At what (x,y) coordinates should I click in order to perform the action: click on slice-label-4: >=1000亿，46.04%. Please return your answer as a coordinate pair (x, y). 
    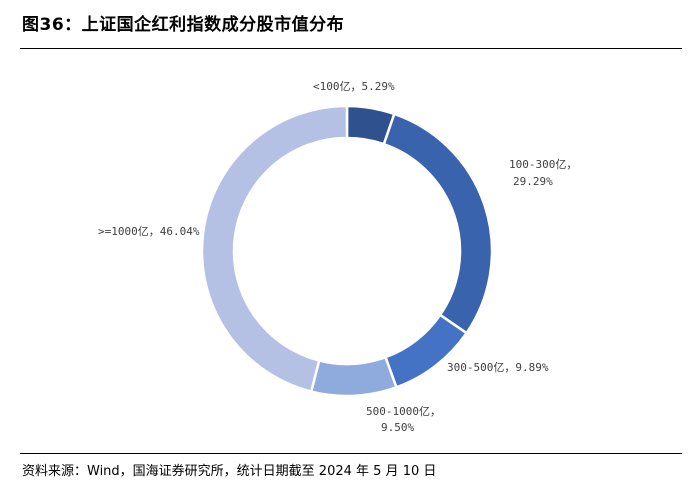
    Looking at the image, I should click on (149, 231).